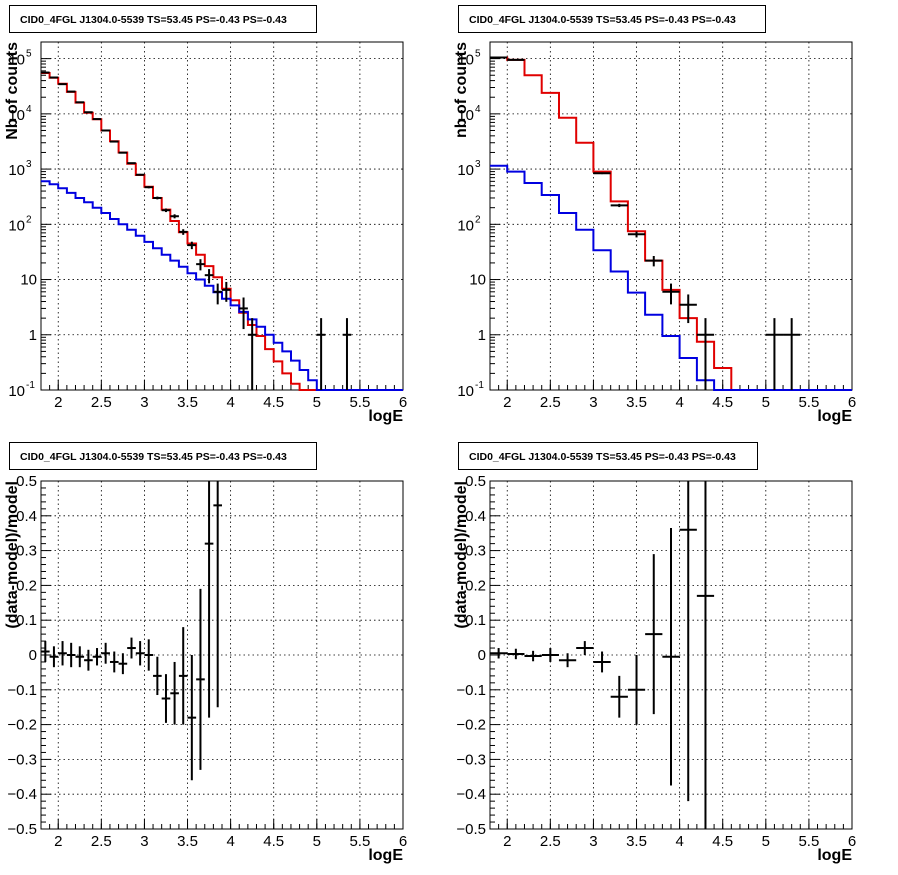 This screenshot has height=875, width=898. I want to click on x-tick-label: 4.5, so click(273, 402).